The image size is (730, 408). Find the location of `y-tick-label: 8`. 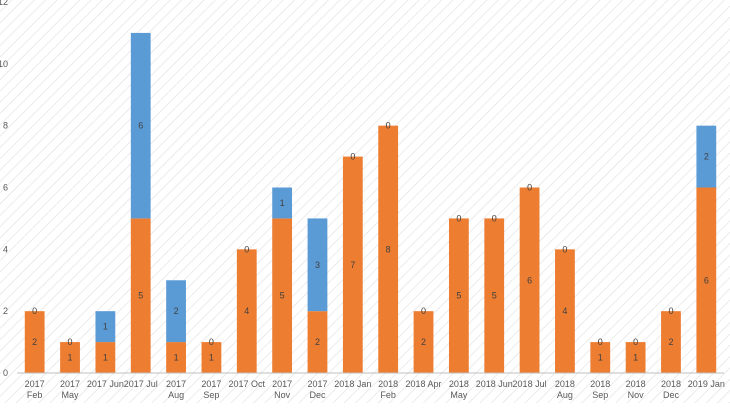

y-tick-label: 8 is located at coordinates (5, 126).